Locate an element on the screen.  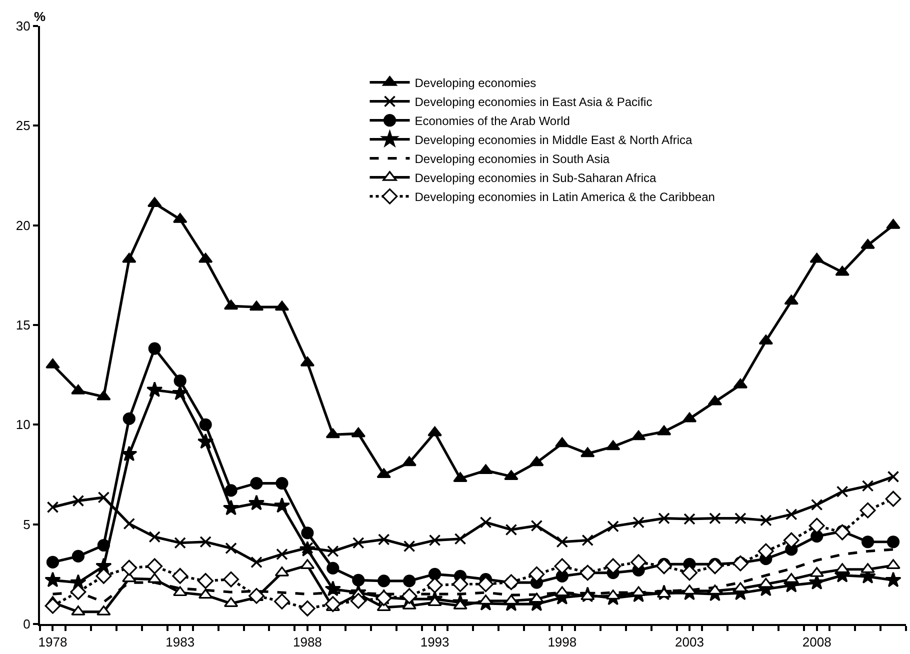
x-tick-label: 1993 is located at coordinates (435, 642).